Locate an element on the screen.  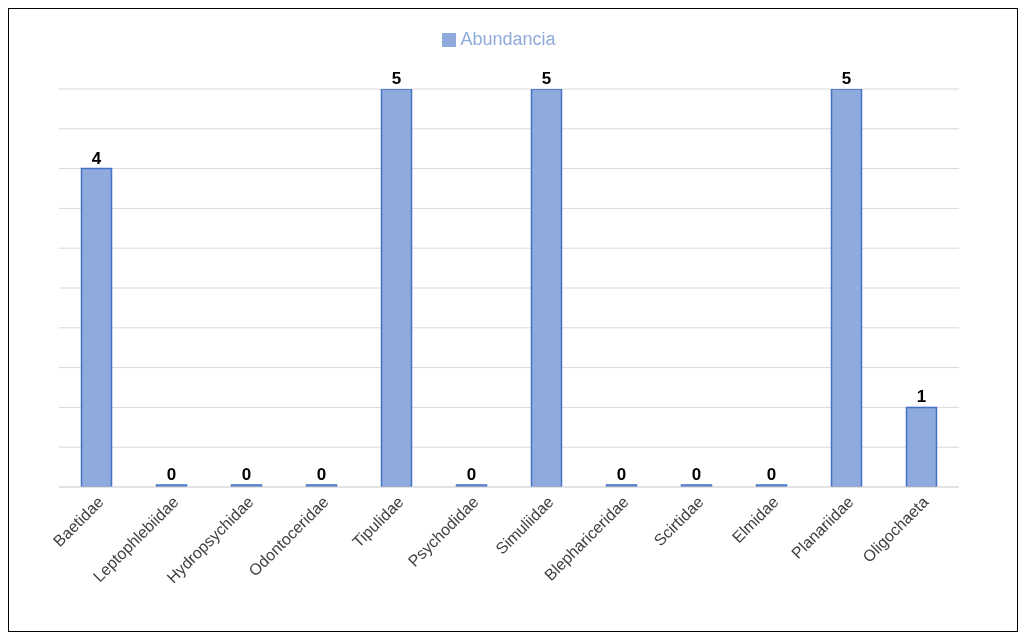
data-label: 4 is located at coordinates (96, 158).